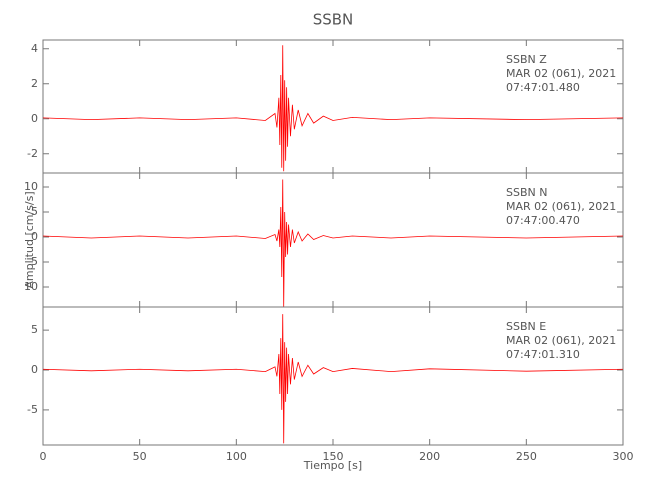 This screenshot has width=650, height=500. What do you see at coordinates (34, 48) in the screenshot?
I see `y-tick-label: 4` at bounding box center [34, 48].